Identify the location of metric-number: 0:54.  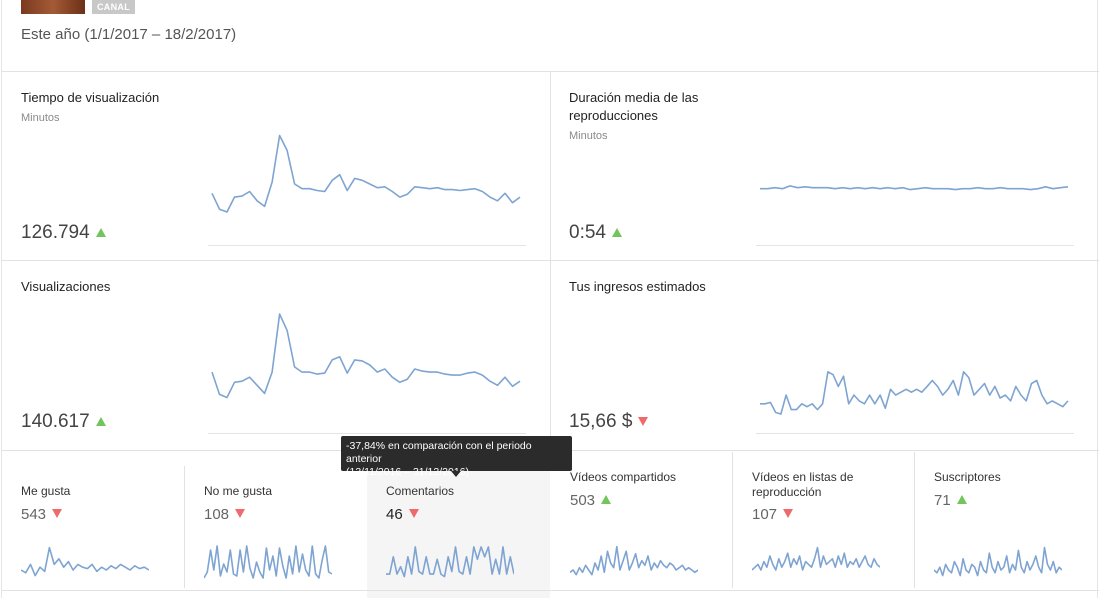
(587, 232).